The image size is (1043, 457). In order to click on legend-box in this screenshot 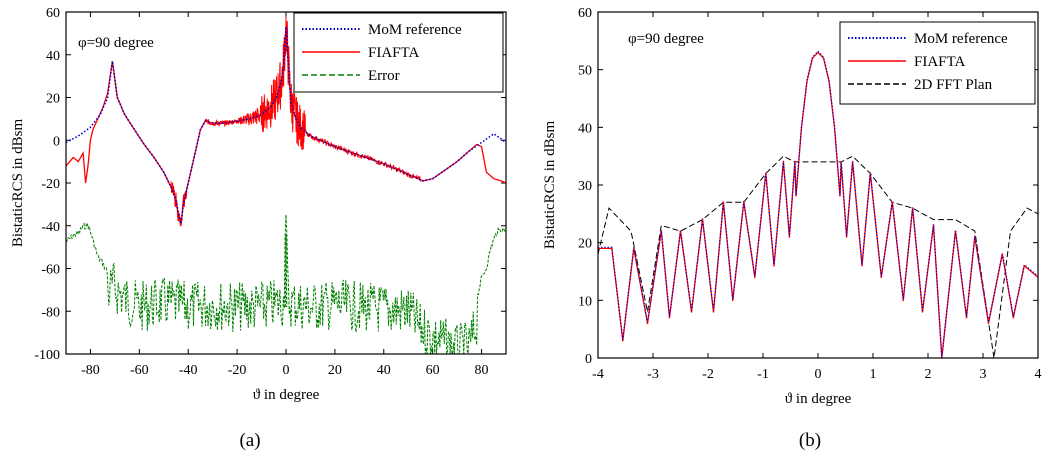, I will do `click(937, 63)`.